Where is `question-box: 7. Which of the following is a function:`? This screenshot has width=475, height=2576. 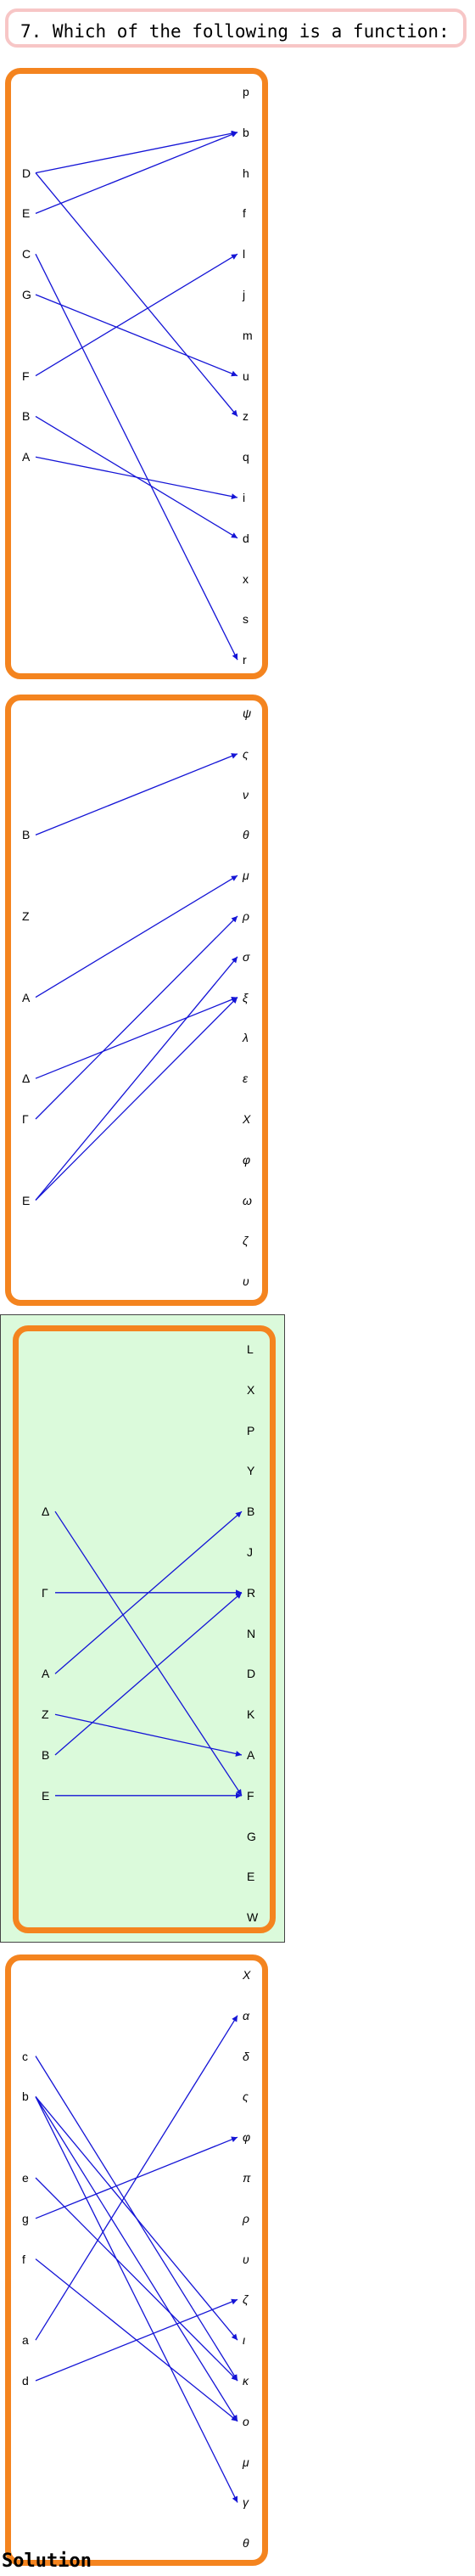
question-box: 7. Which of the following is a function: is located at coordinates (236, 28).